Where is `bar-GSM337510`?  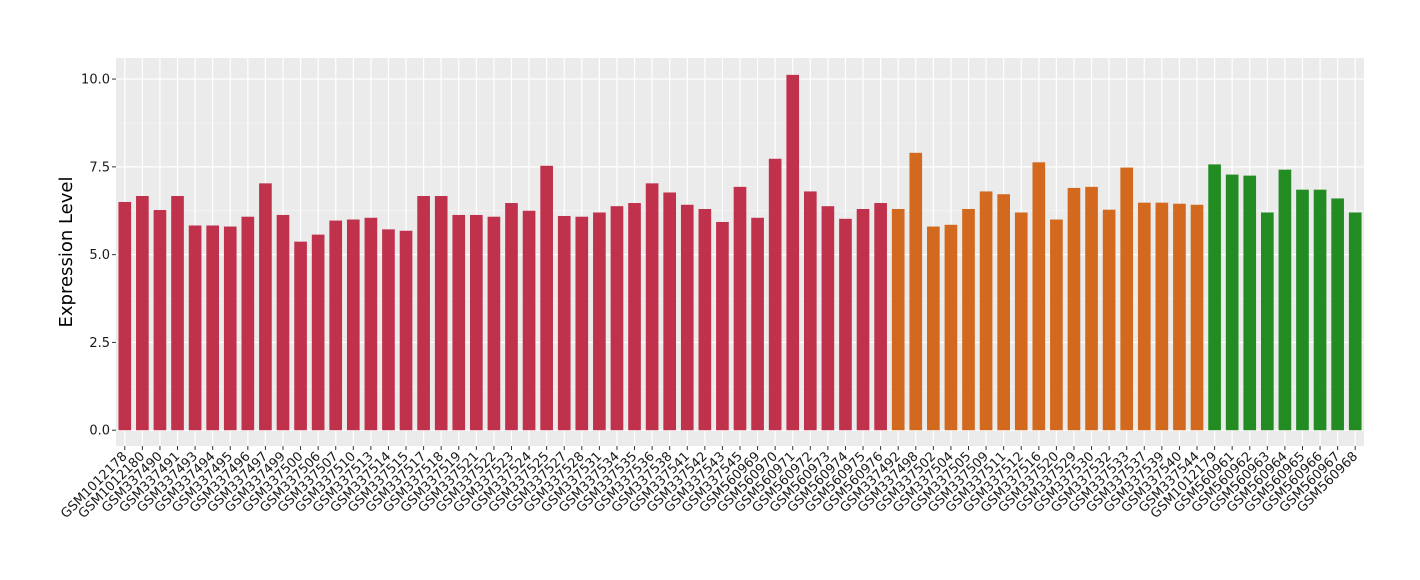 bar-GSM337510 is located at coordinates (353, 325).